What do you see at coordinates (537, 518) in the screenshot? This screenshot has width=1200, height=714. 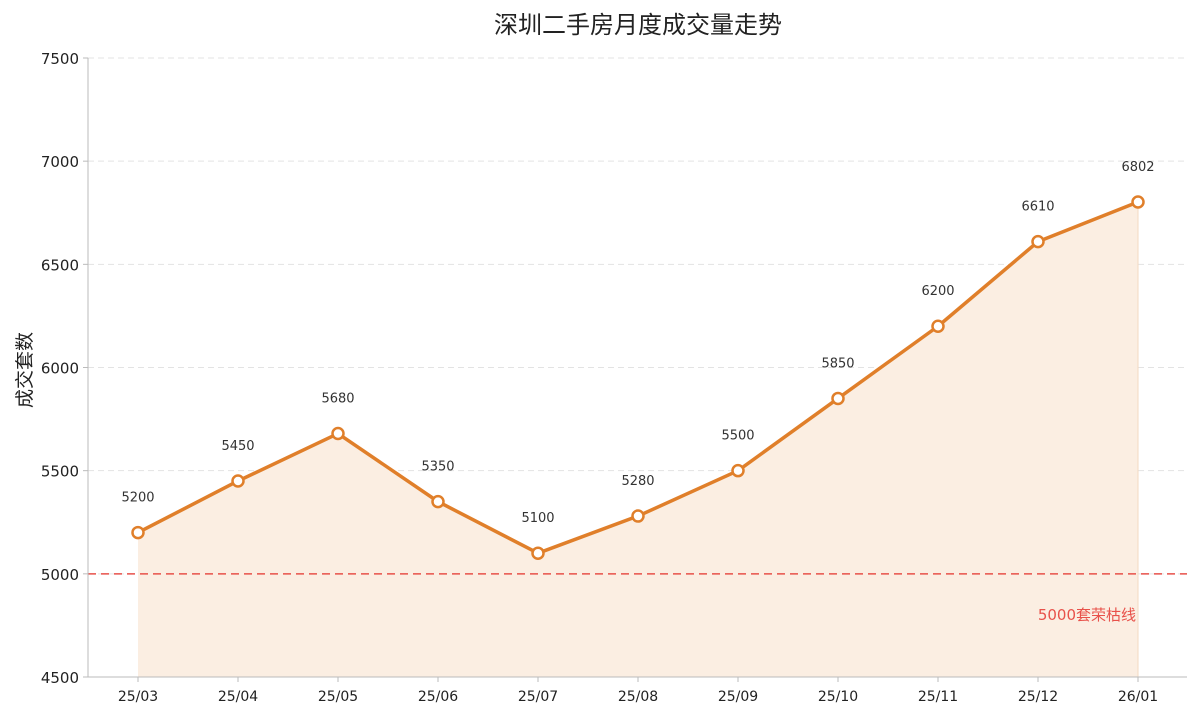 I see `data-label-25/07: 5100` at bounding box center [537, 518].